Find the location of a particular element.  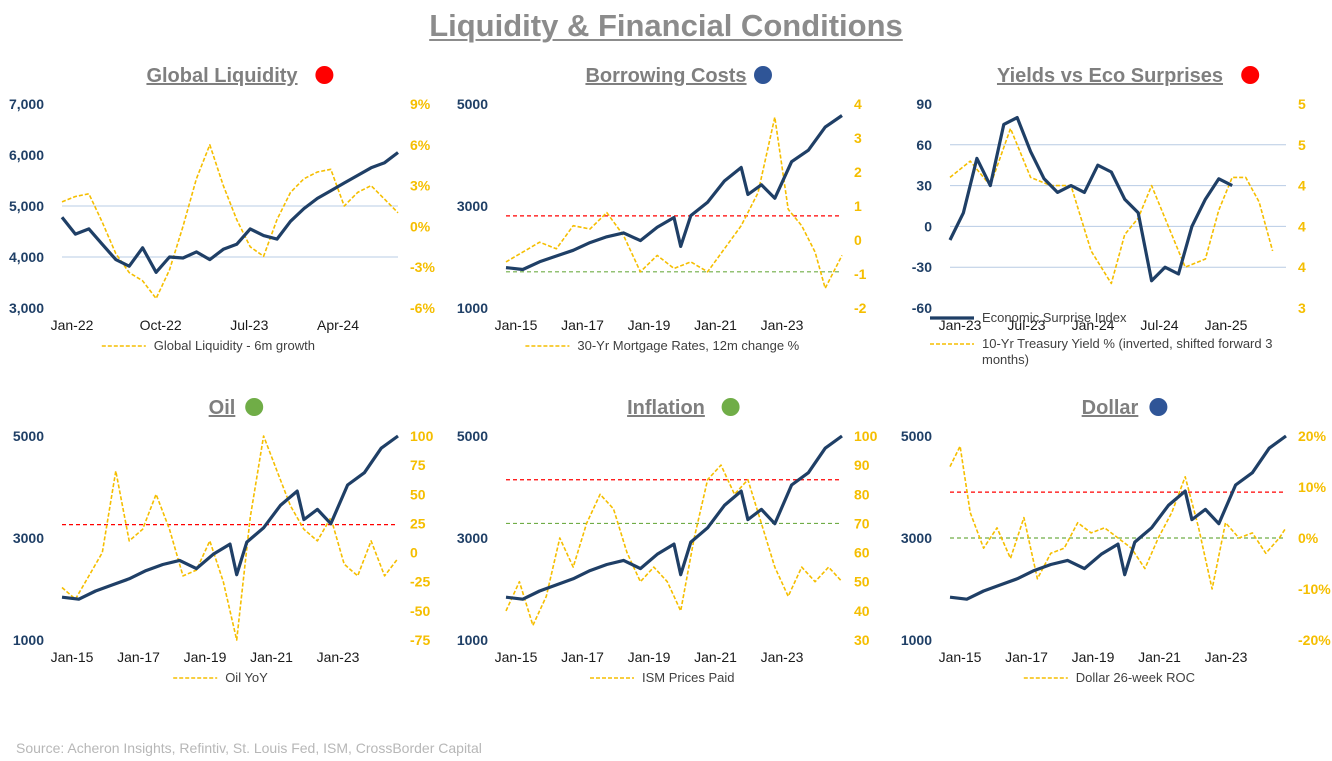

chart-title: Dollar is located at coordinates (1110, 408).